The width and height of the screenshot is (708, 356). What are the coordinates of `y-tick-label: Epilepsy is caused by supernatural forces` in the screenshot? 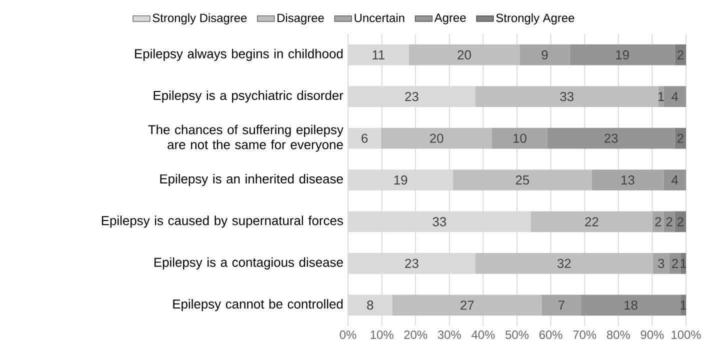 It's located at (222, 222).